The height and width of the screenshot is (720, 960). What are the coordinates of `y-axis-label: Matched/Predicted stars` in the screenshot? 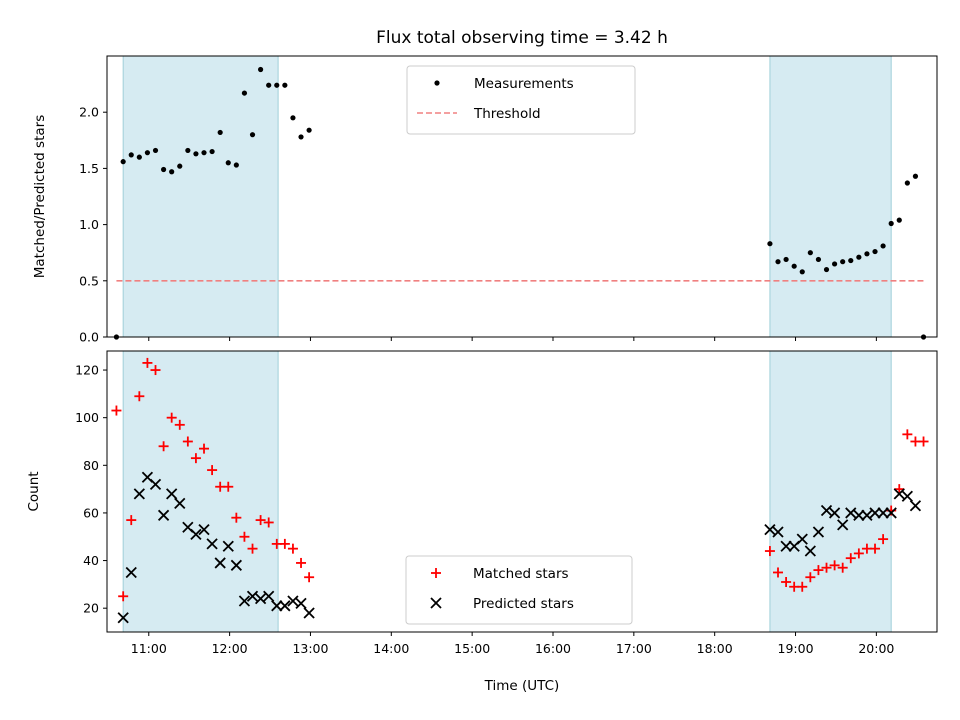 It's located at (40, 196).